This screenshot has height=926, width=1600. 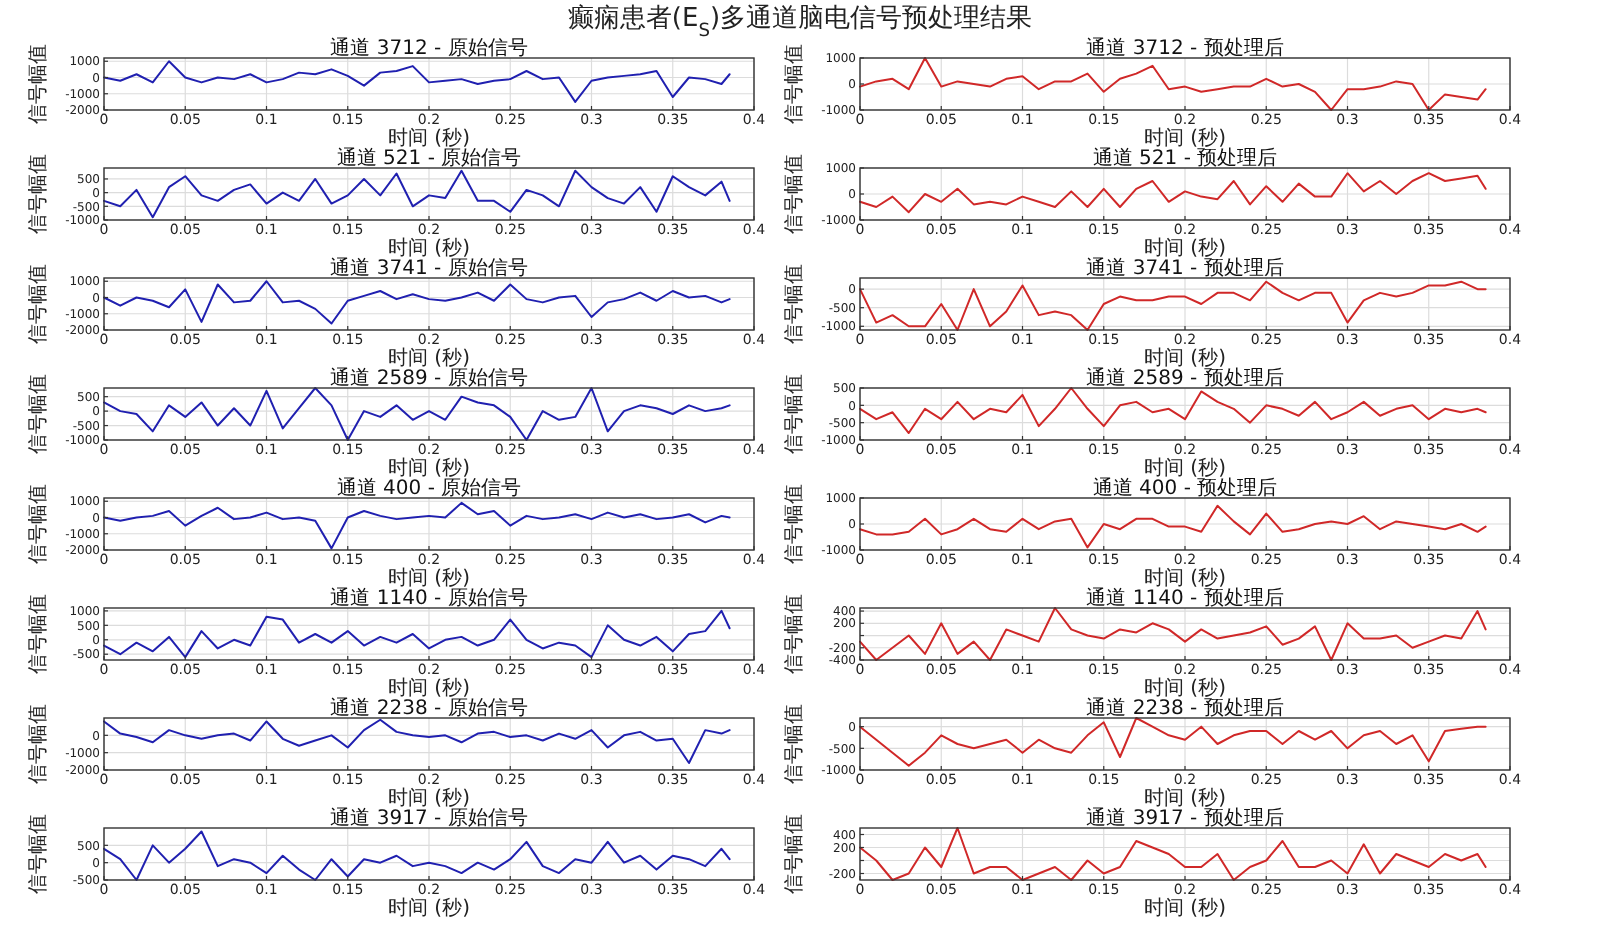 What do you see at coordinates (429, 818) in the screenshot?
I see `chart-title: 通道 3917 - 原始信号` at bounding box center [429, 818].